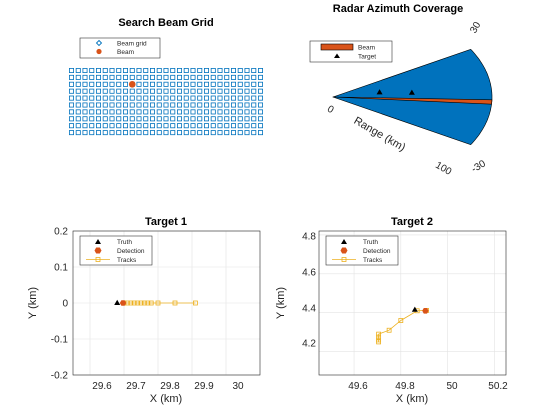 Image resolution: width=560 pixels, height=420 pixels. Describe the element at coordinates (98, 250) in the screenshot. I see `legend-detection-marker` at that location.